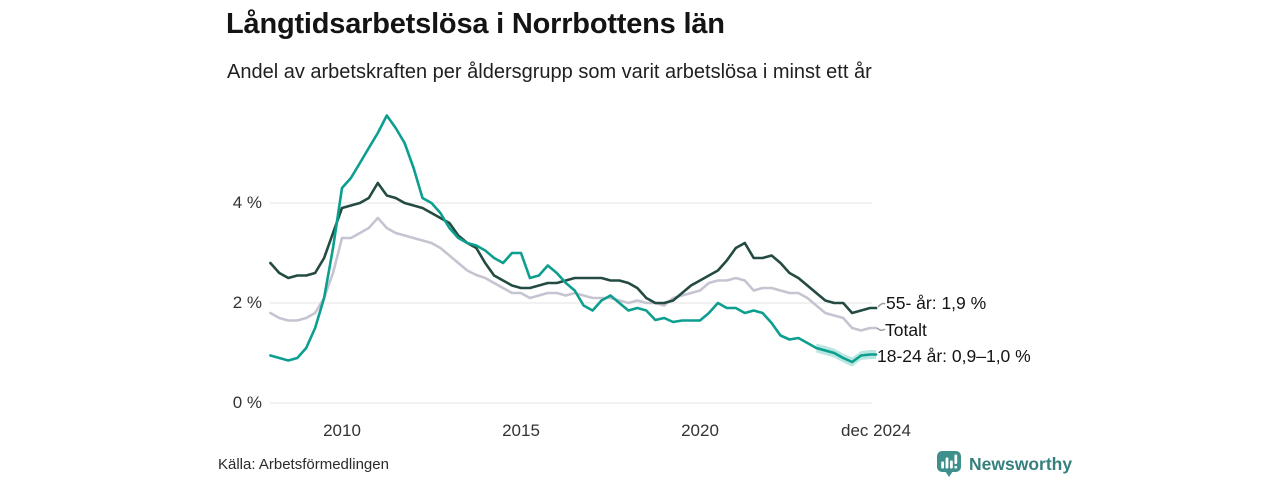 The image size is (1280, 480). What do you see at coordinates (475, 24) in the screenshot?
I see `chart-title: Långtidsarbetslösa i Norrbottens län` at bounding box center [475, 24].